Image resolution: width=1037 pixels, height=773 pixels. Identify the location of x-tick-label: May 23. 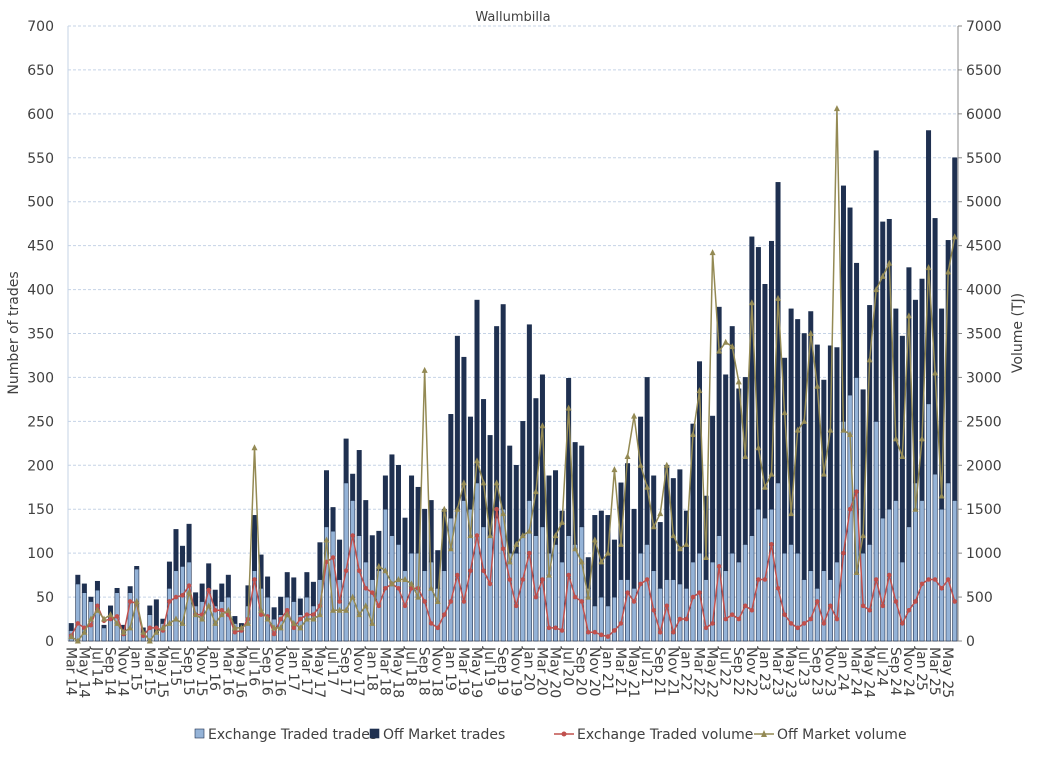
(790, 672).